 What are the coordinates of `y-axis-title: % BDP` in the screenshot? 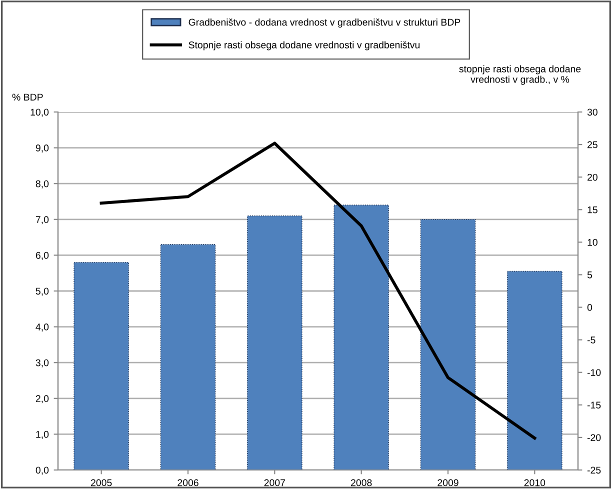 It's located at (27, 97).